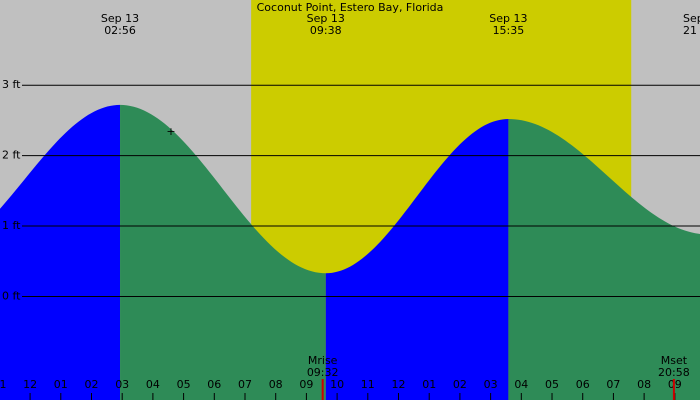  I want to click on extreme-time: 15:35, so click(509, 30).